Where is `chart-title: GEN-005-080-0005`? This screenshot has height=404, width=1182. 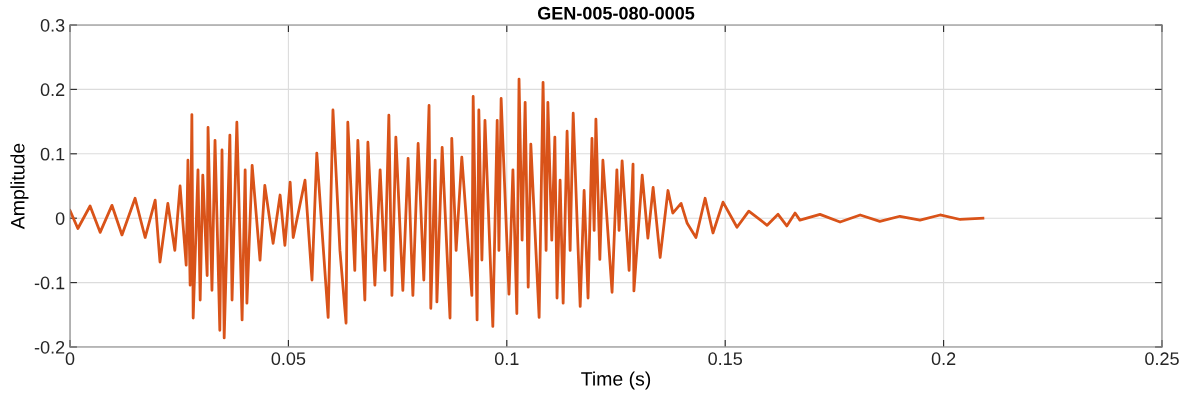
chart-title: GEN-005-080-0005 is located at coordinates (616, 13).